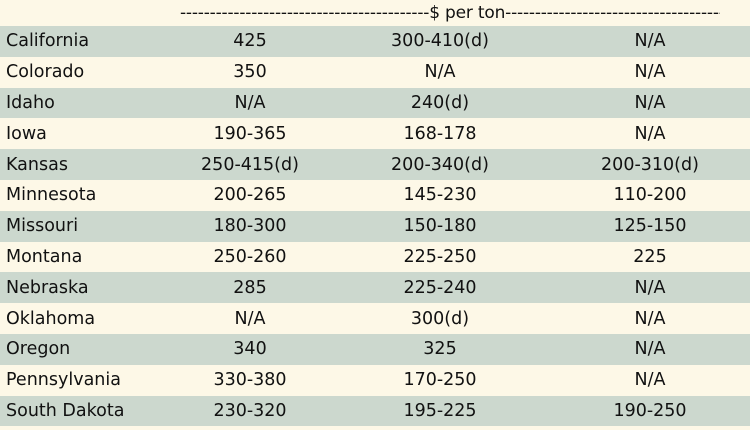 This screenshot has height=430, width=750. I want to click on price-cell: 125-150, so click(650, 226).